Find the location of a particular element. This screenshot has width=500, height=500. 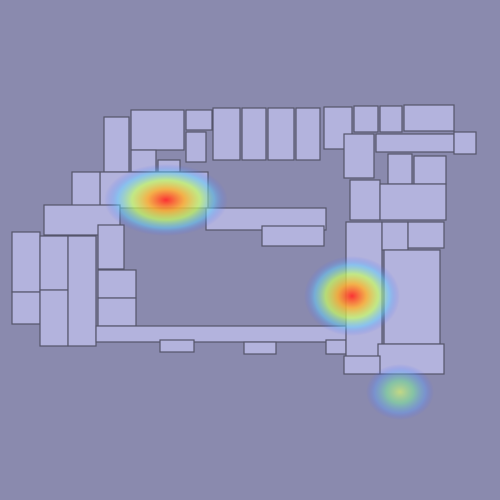

corridor-south is located at coordinates (230, 334).